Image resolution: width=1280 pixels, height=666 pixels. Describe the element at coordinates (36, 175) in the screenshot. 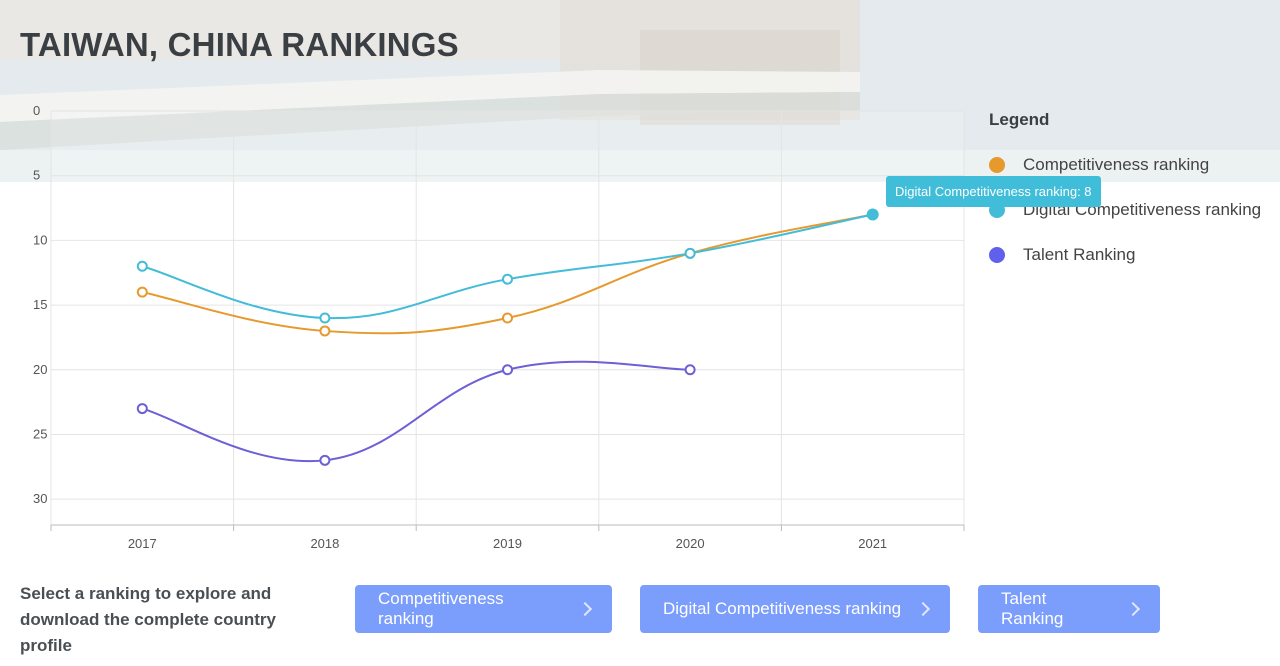

I see `y-tick-label: 5` at that location.